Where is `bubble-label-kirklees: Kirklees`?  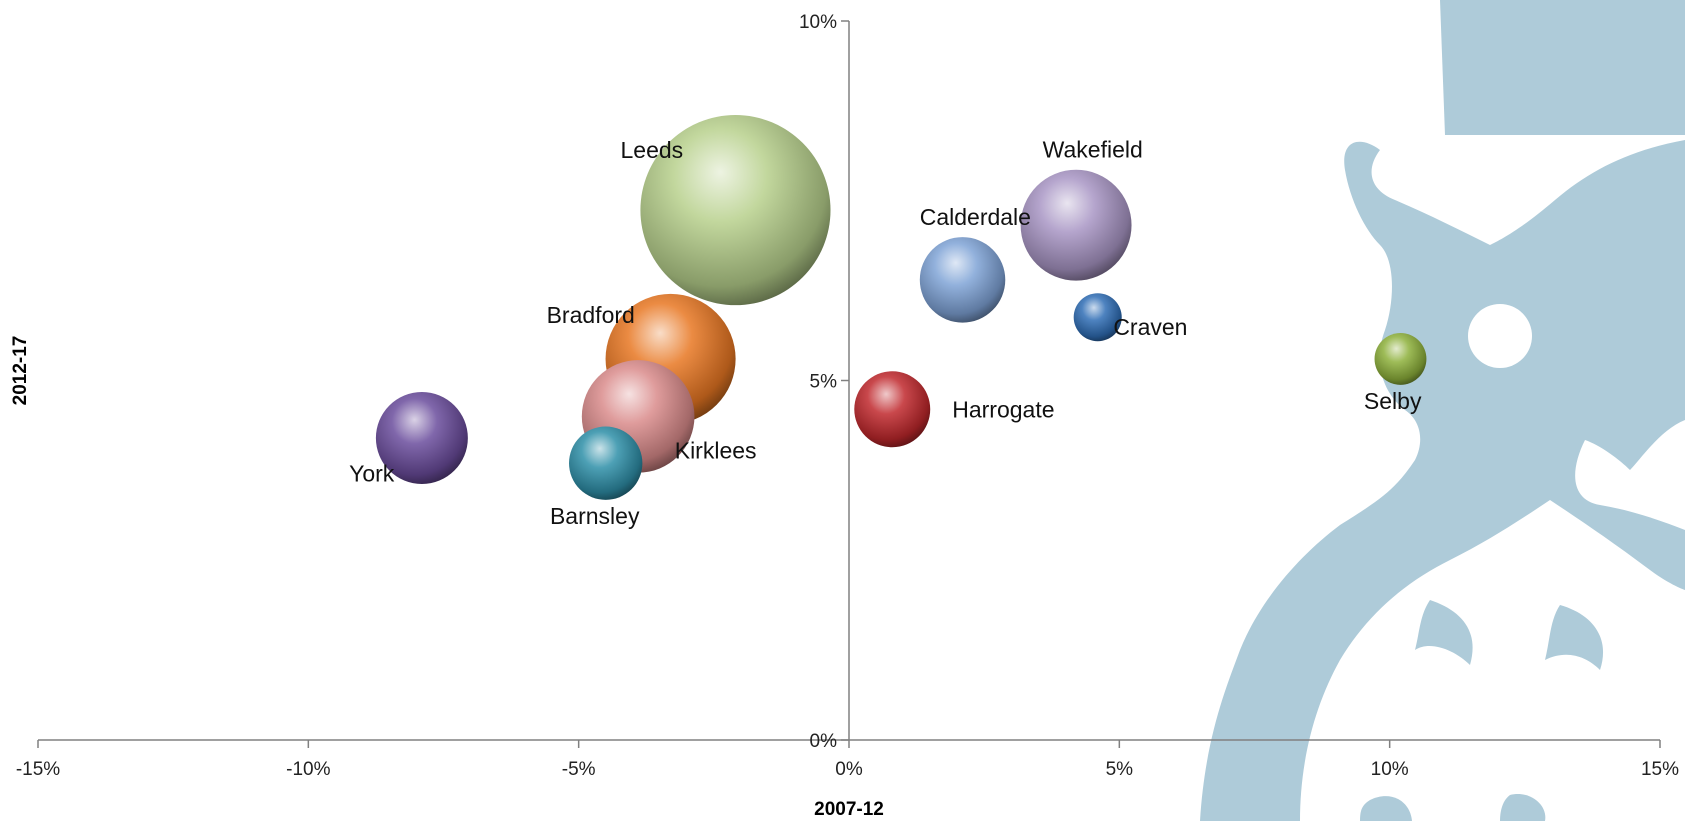 bubble-label-kirklees: Kirklees is located at coordinates (716, 451).